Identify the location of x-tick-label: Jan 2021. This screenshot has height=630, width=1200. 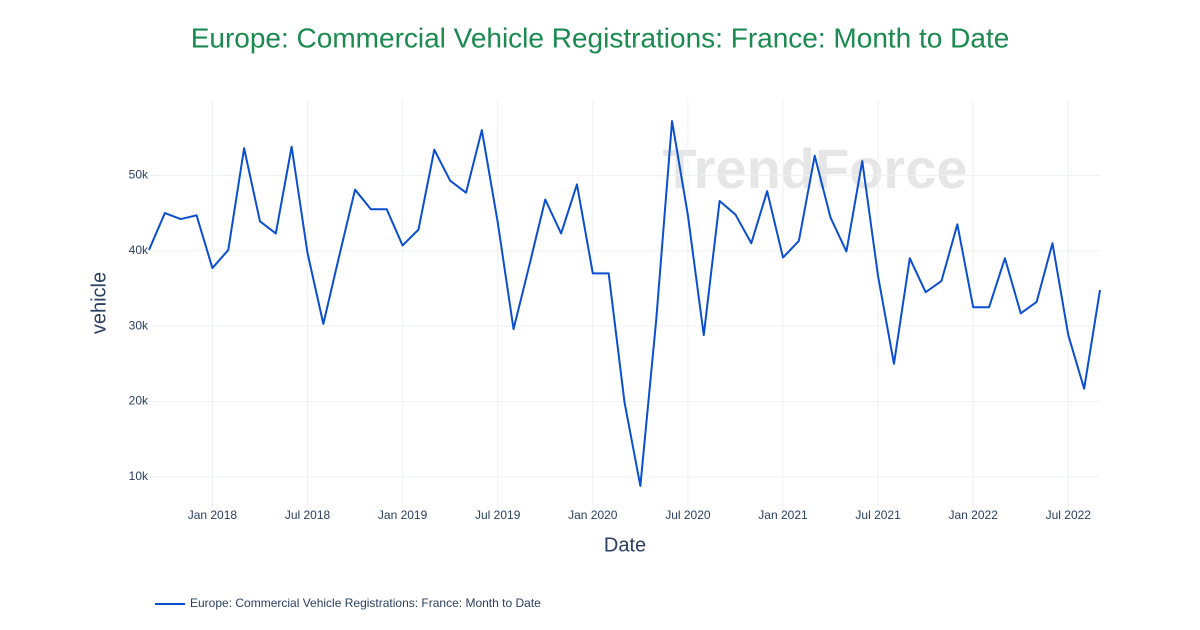
(783, 515).